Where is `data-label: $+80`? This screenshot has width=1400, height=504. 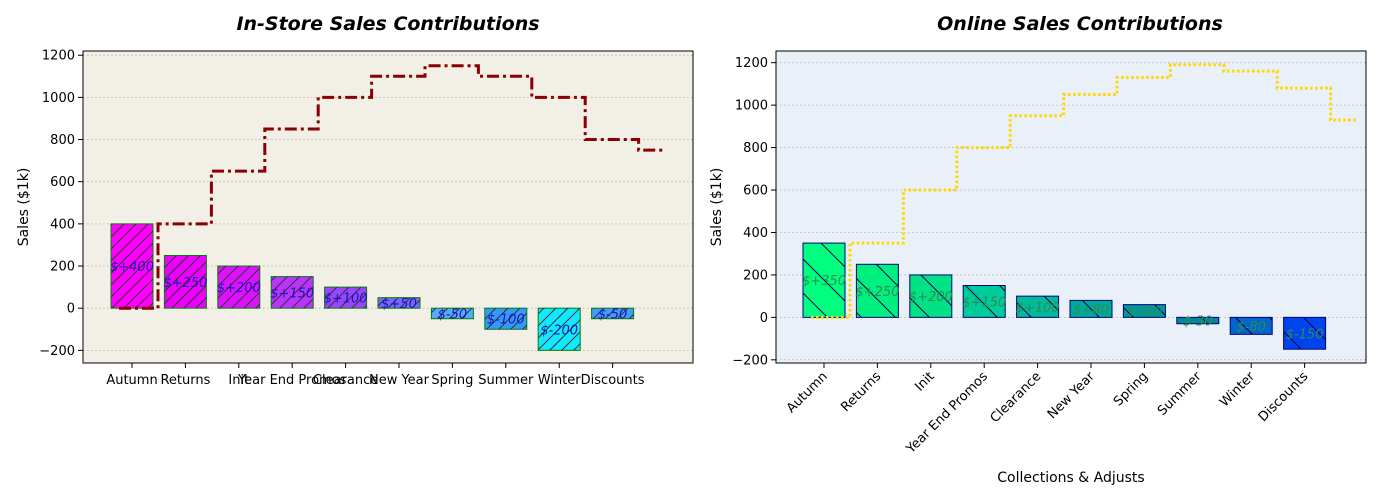 data-label: $+80 is located at coordinates (1091, 310).